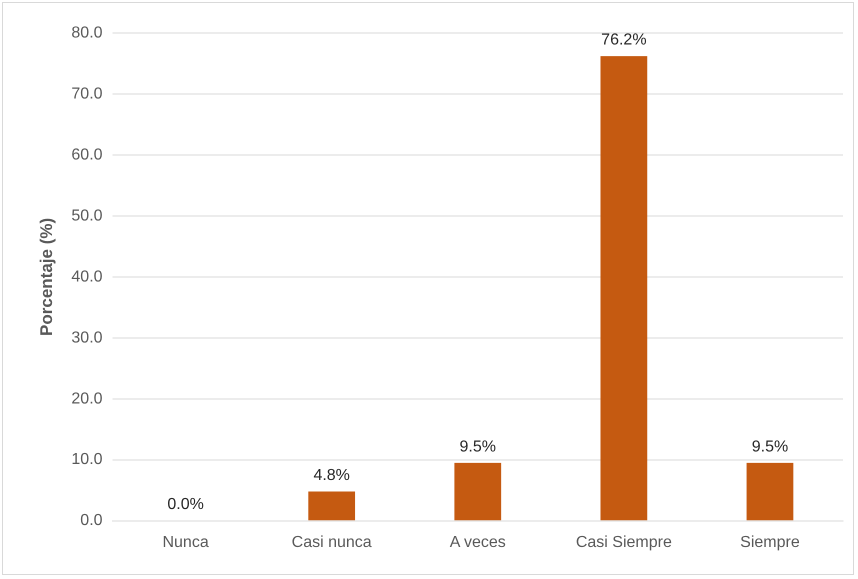 The width and height of the screenshot is (858, 579). Describe the element at coordinates (87, 277) in the screenshot. I see `y-tick-label: 40.0` at that location.